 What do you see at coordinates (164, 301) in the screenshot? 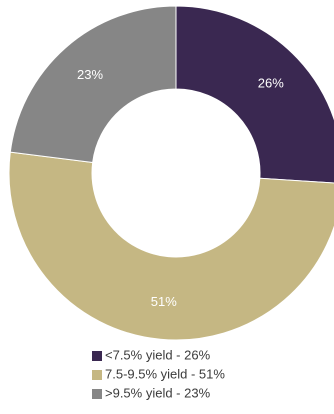
I see `slice-label-2: 51%` at bounding box center [164, 301].